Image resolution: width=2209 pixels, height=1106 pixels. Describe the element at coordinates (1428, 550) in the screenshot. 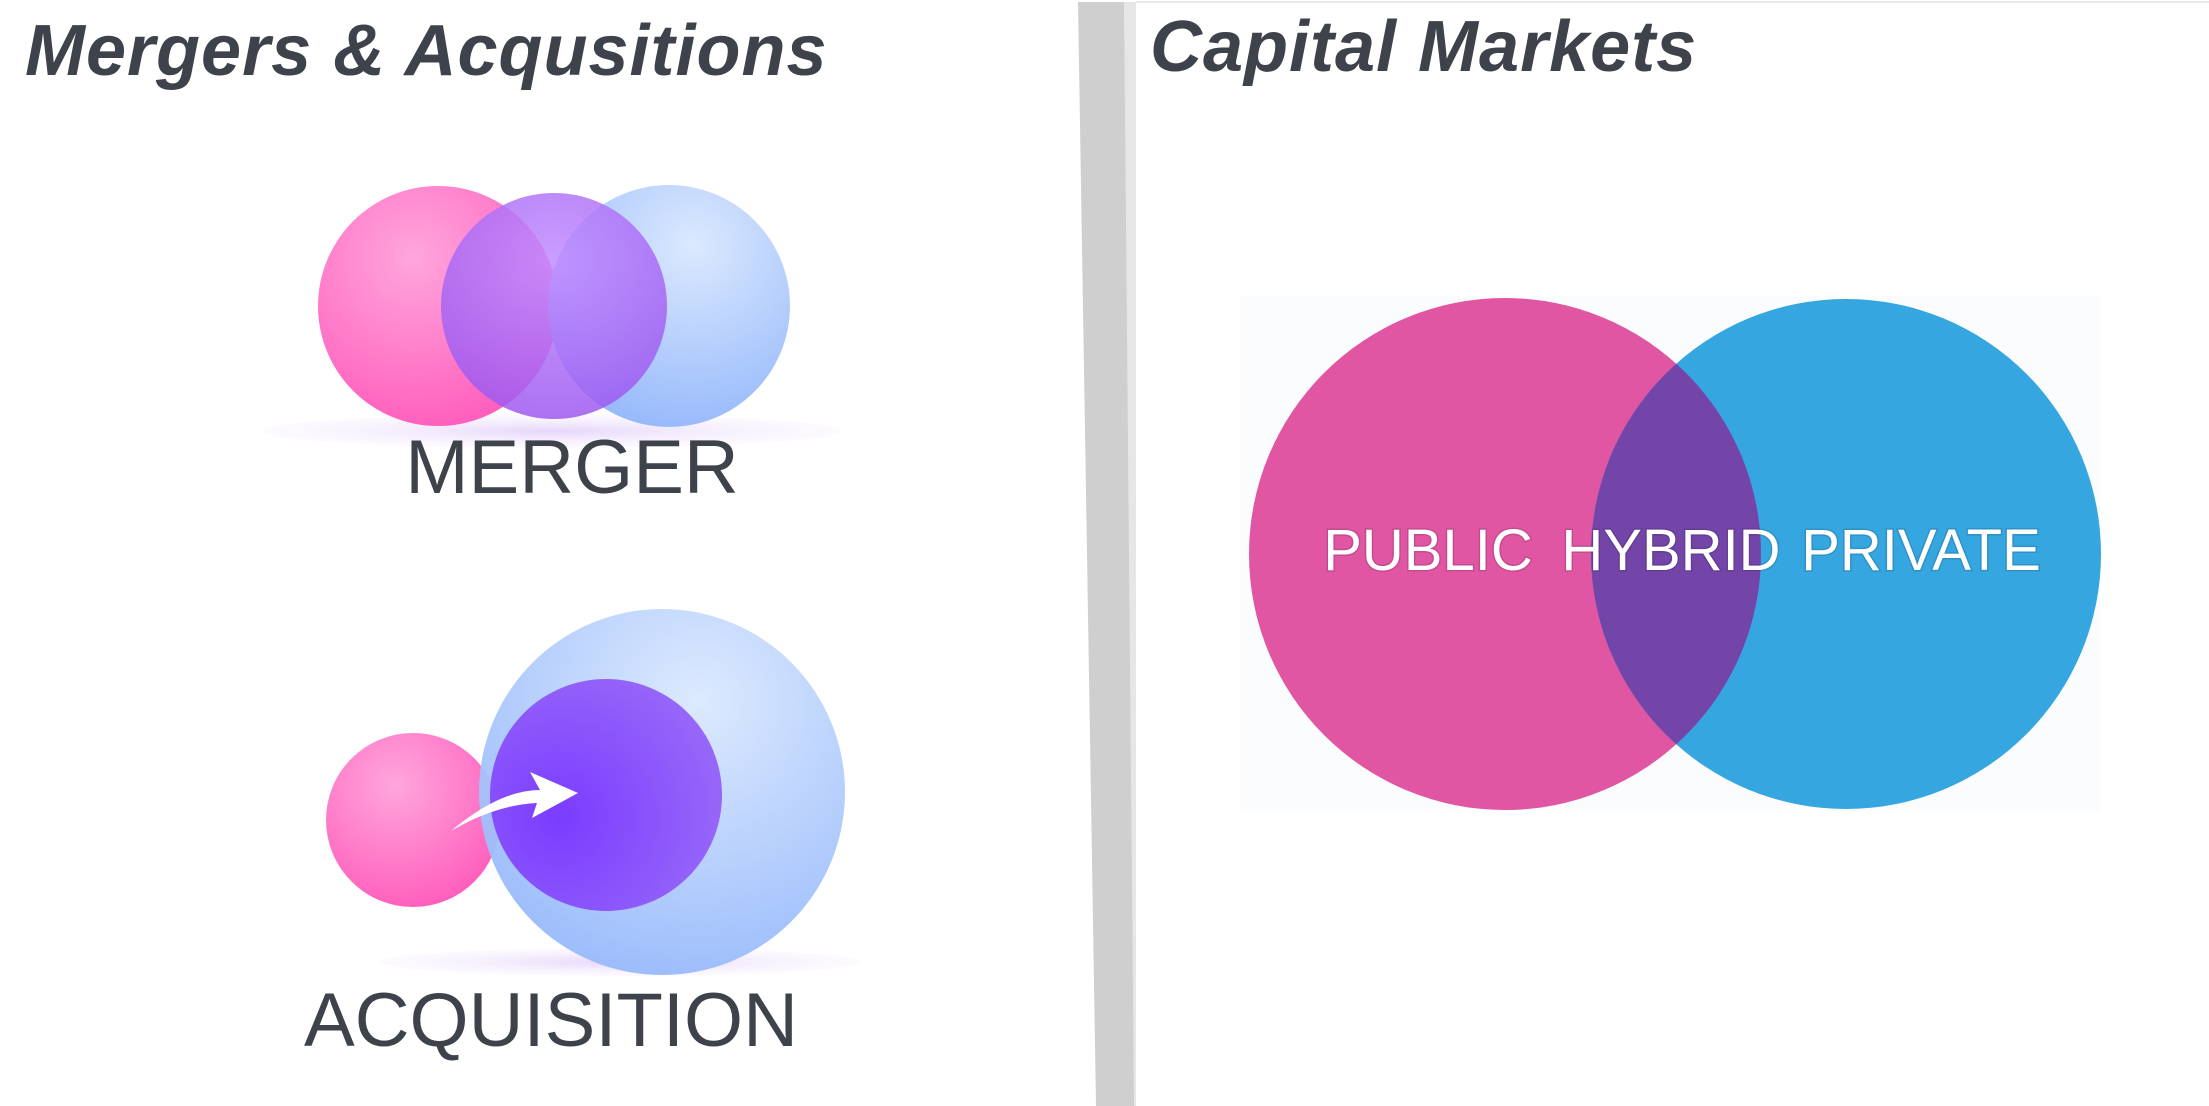

I see `public-label: PUBLIC` at that location.